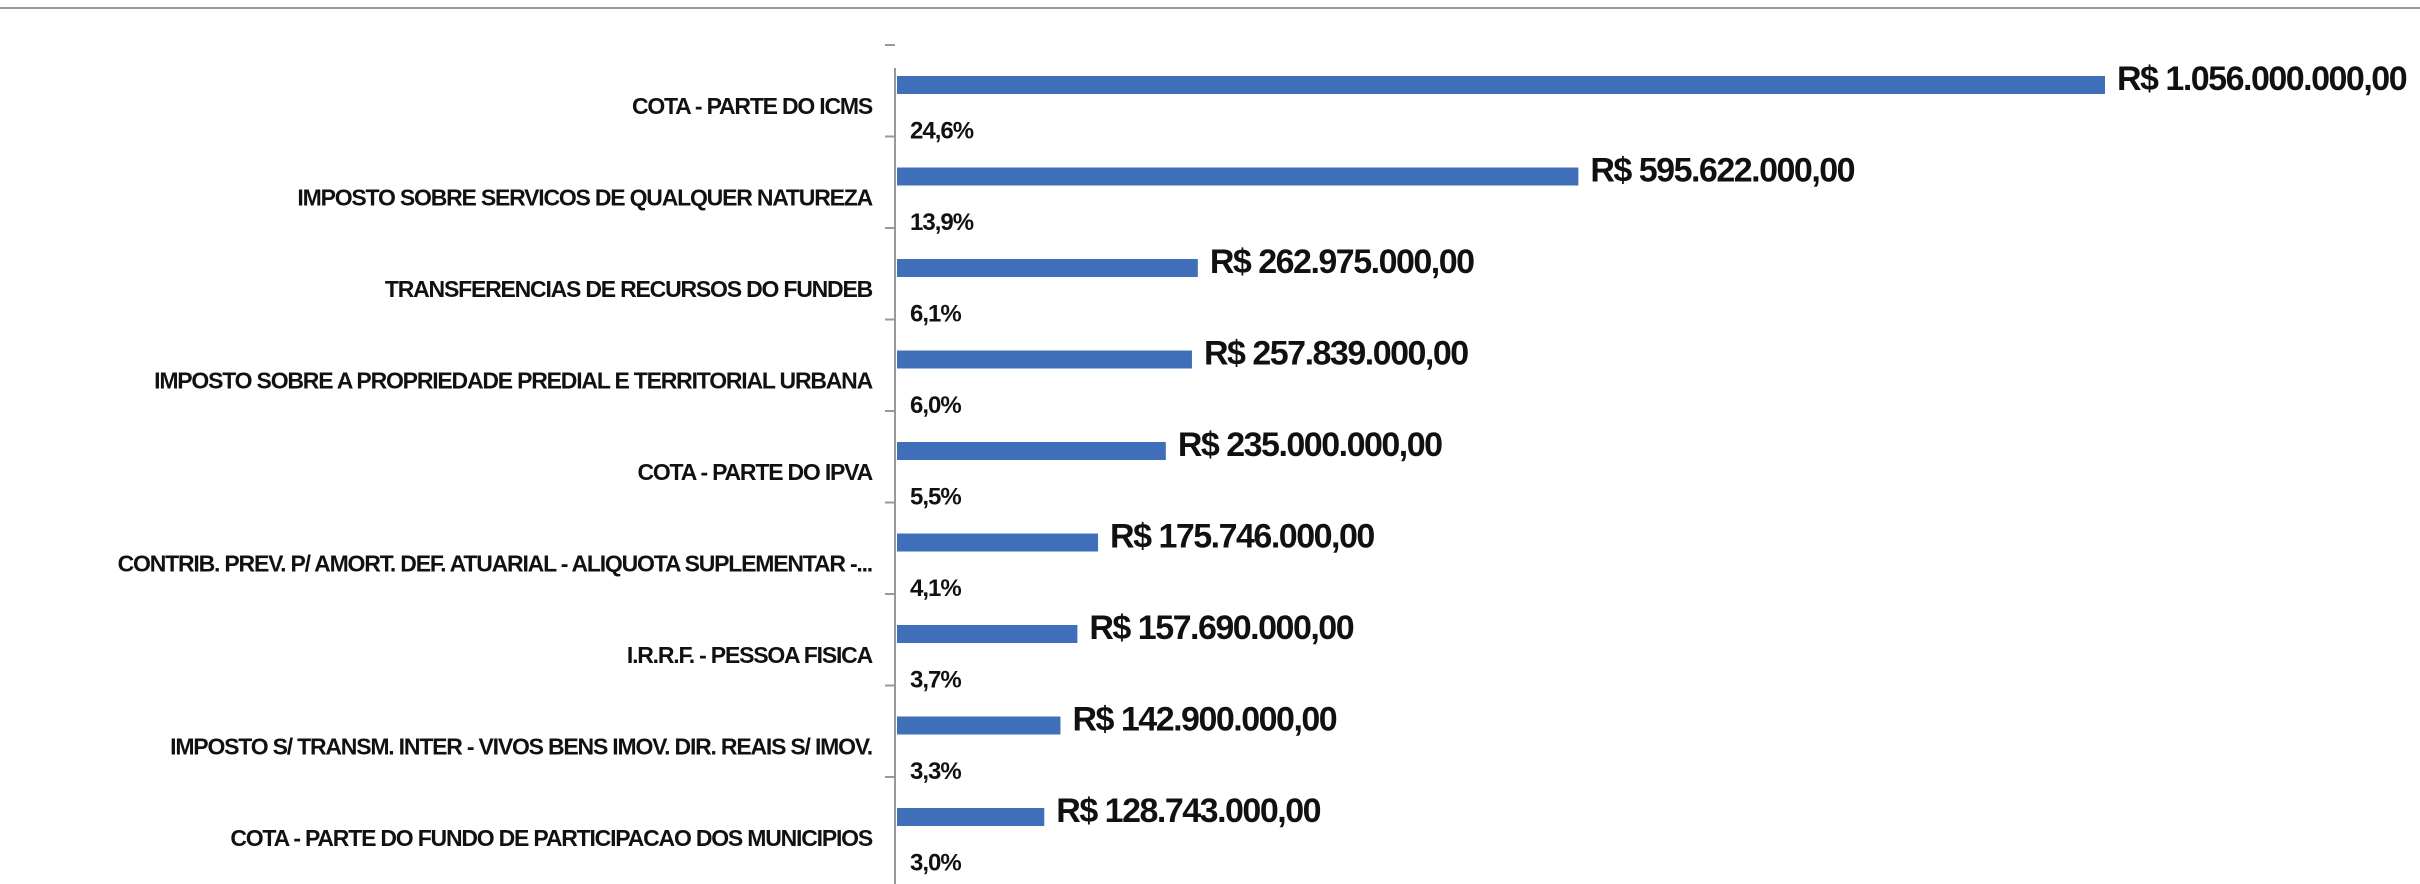 The image size is (2420, 884). I want to click on category-label: TRANSFERENCIAS DE RECURSOS DO FUNDEB, so click(629, 289).